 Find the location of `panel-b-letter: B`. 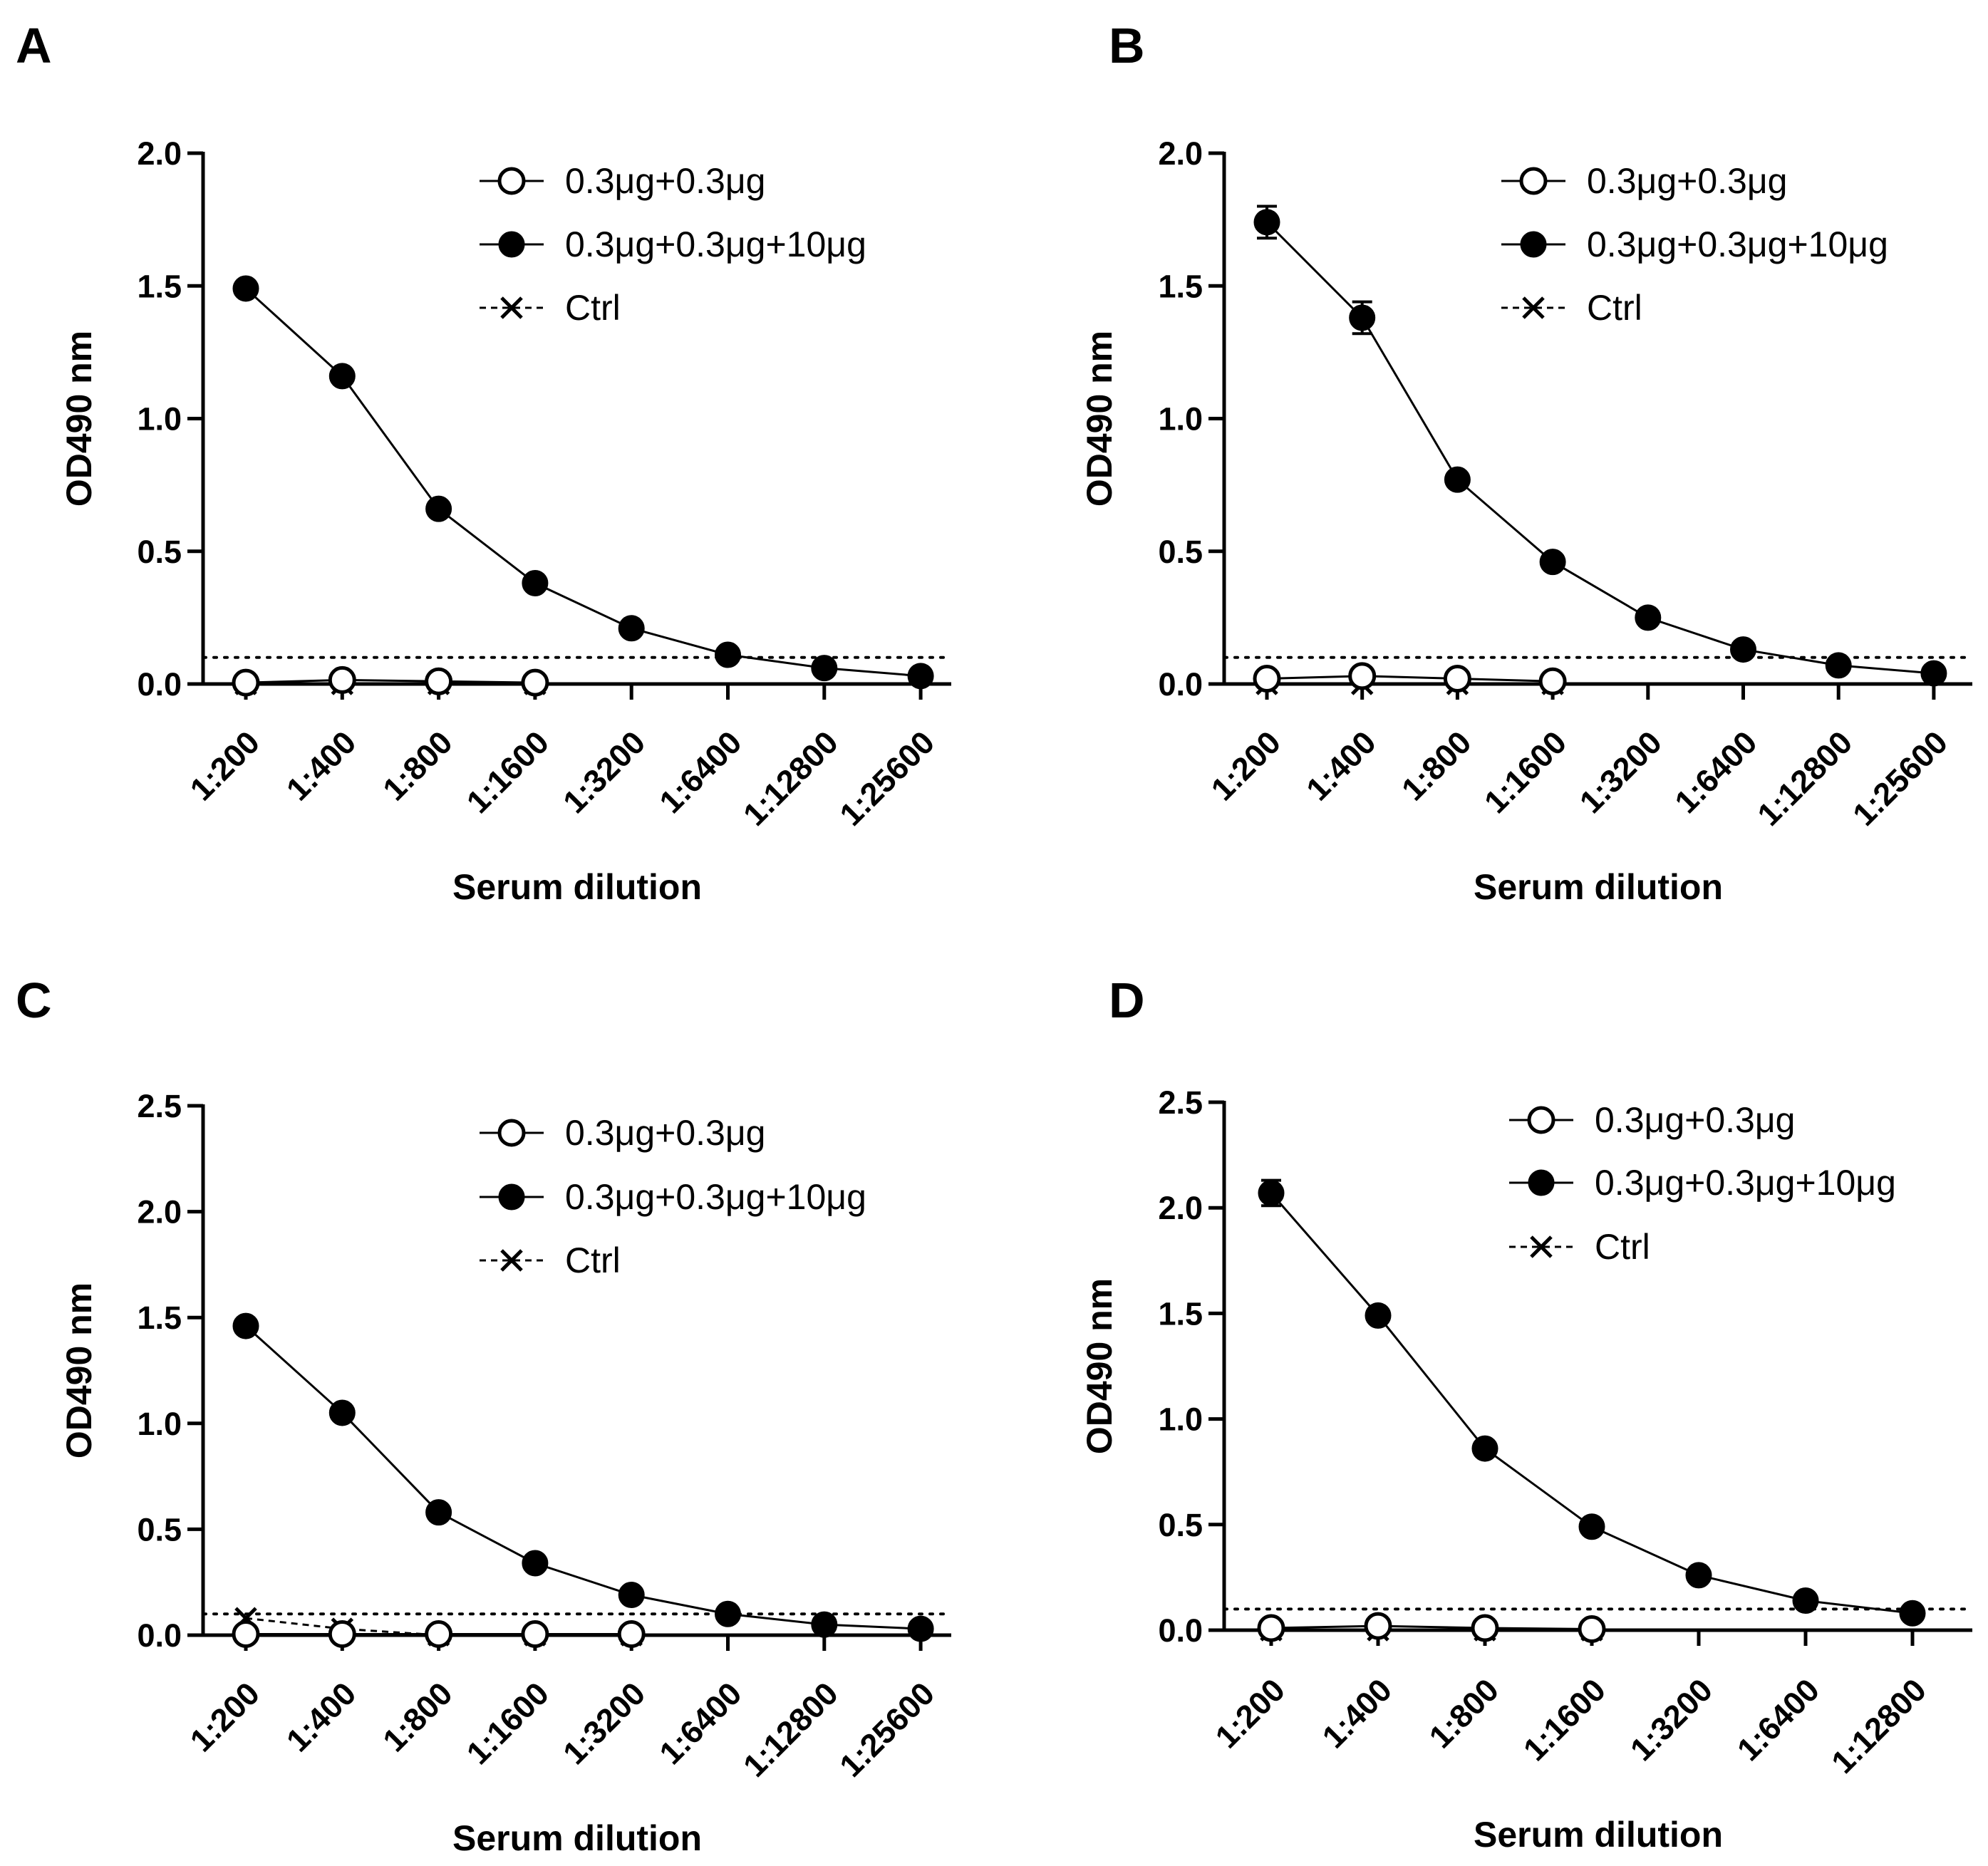

panel-b-letter: B is located at coordinates (1127, 46).